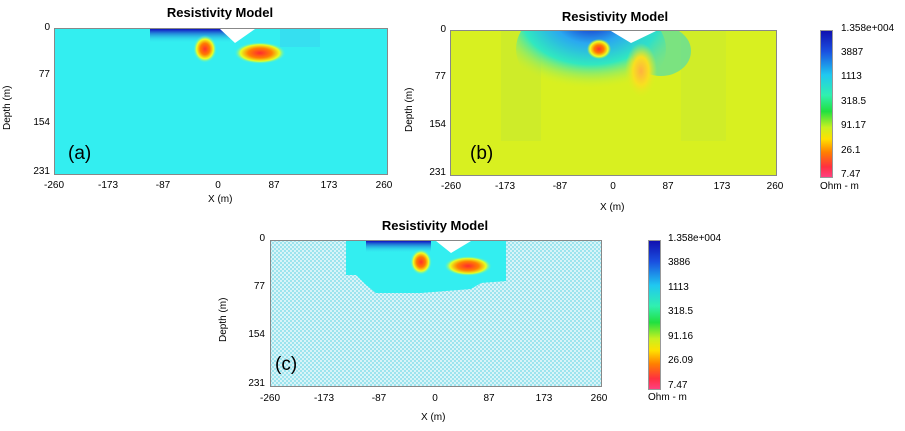 The width and height of the screenshot is (905, 431). I want to click on heatmap-a, so click(235, 46).